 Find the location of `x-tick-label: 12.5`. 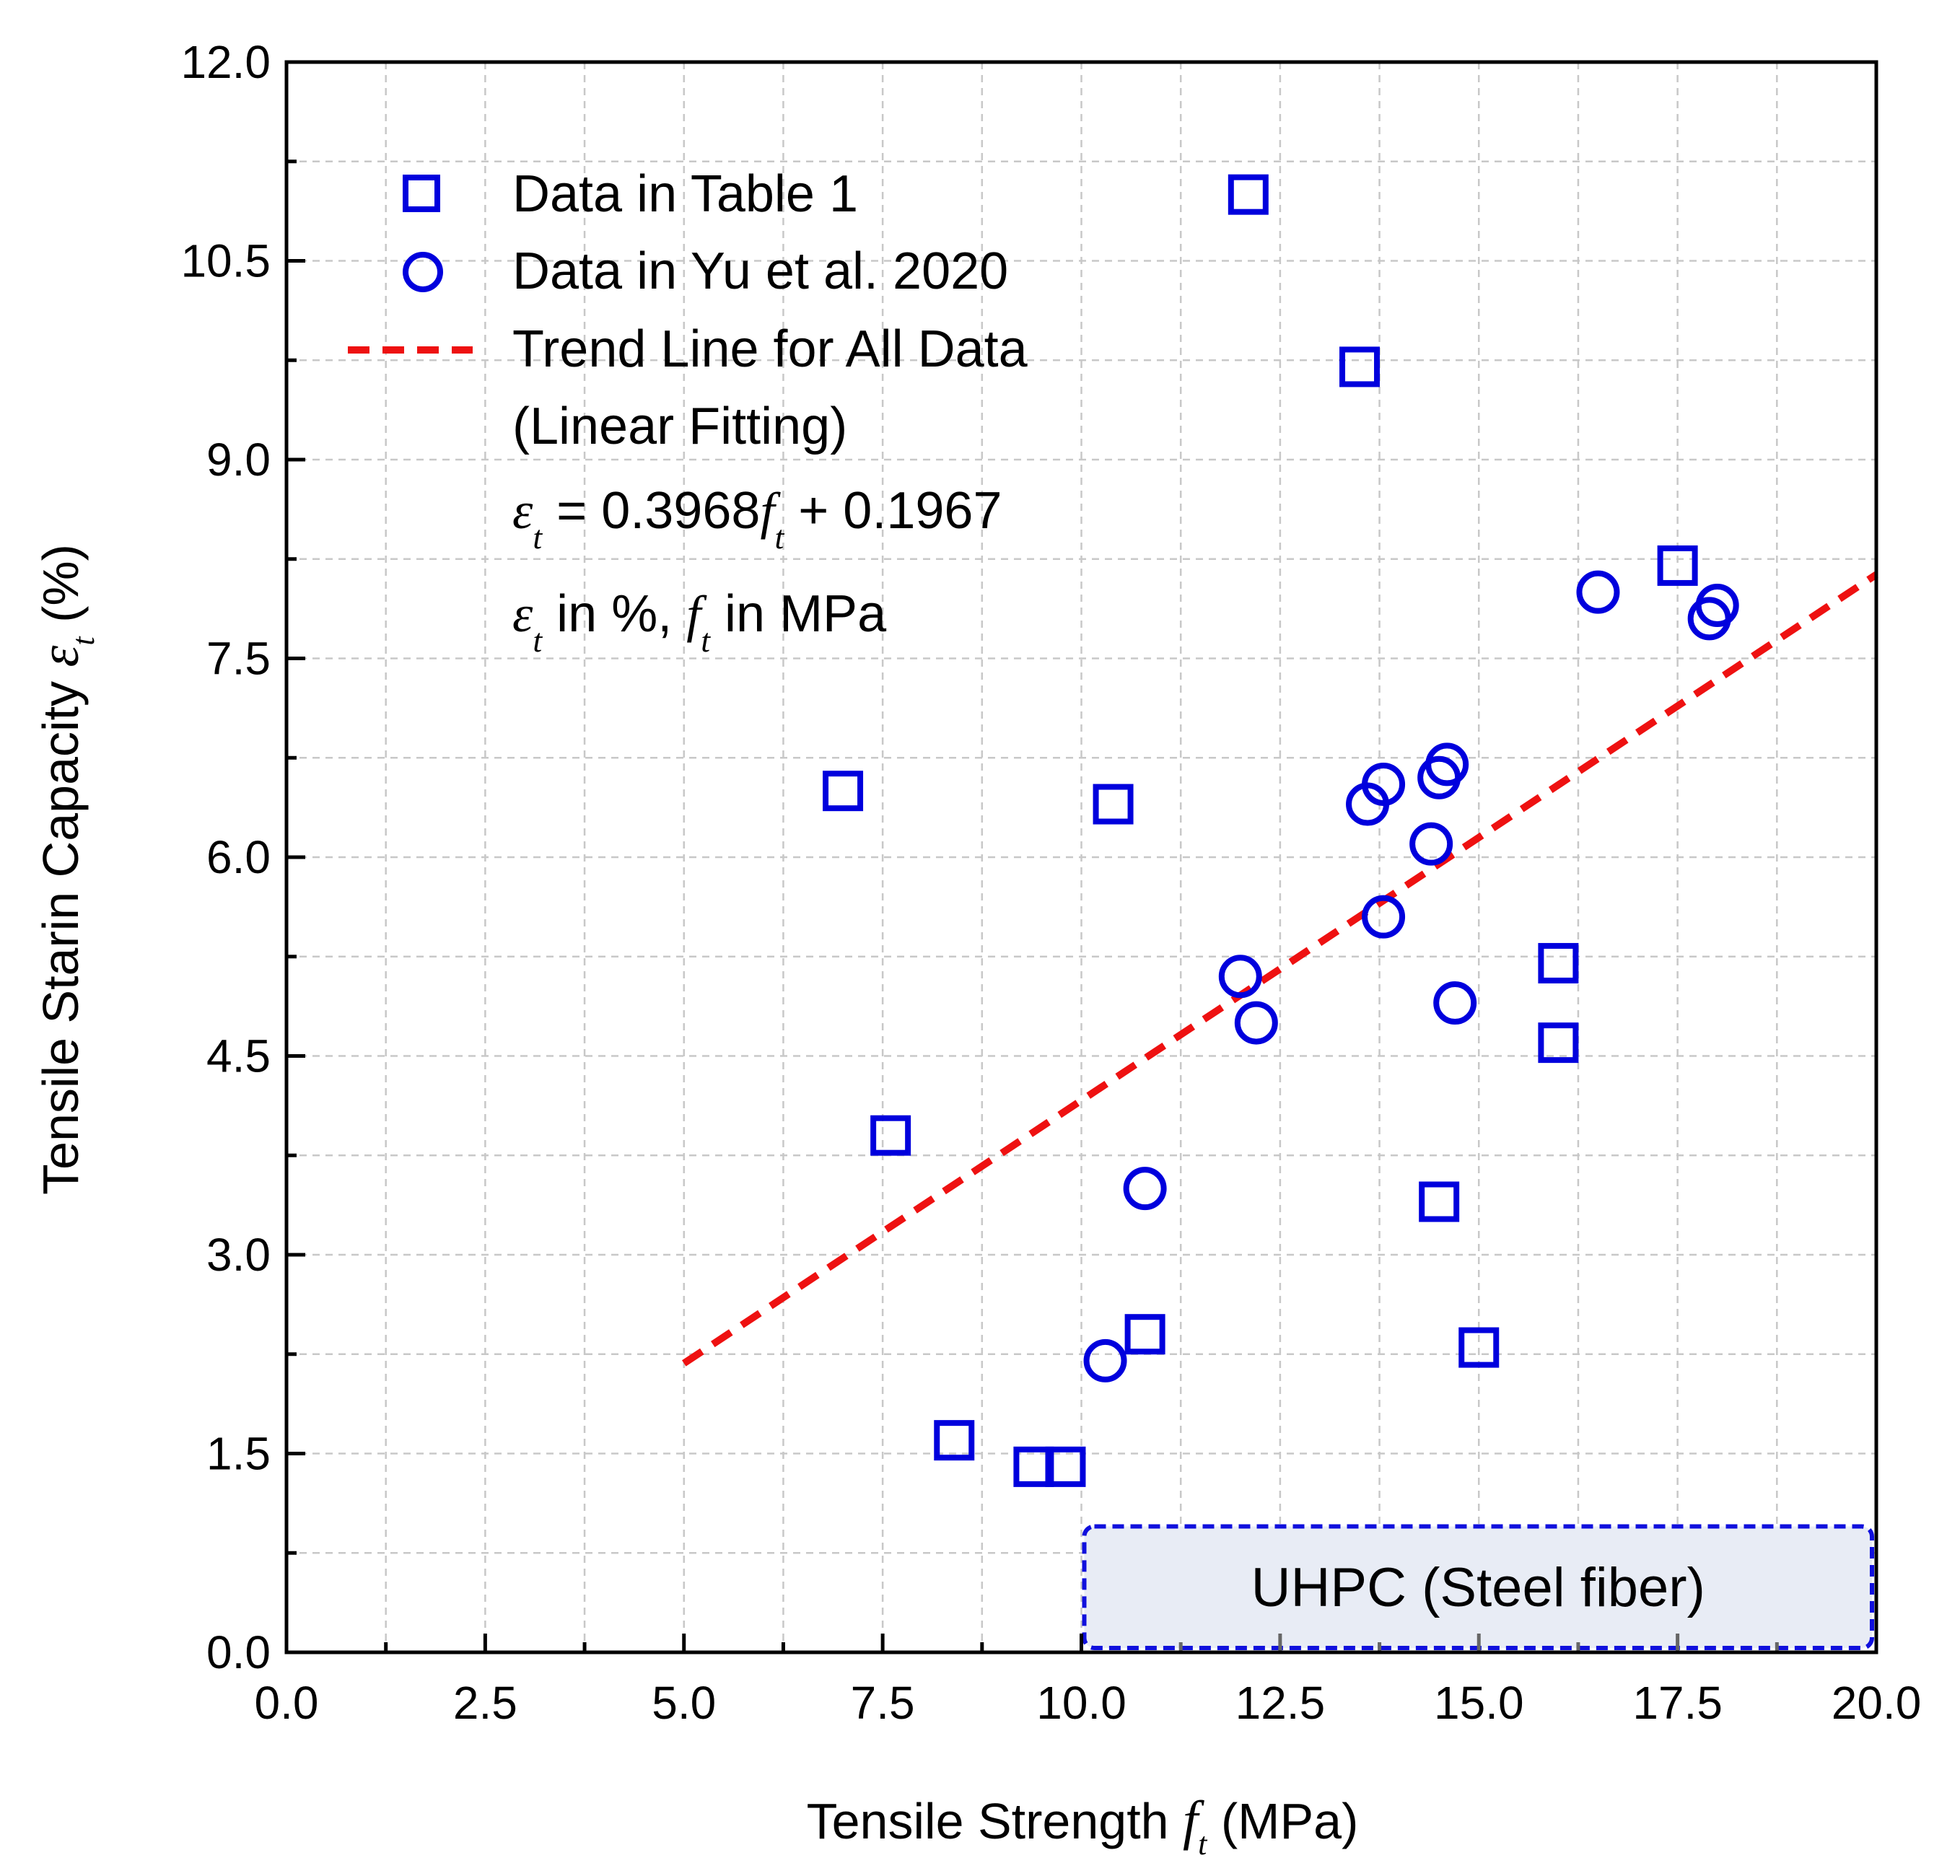

x-tick-label: 12.5 is located at coordinates (1280, 1703).